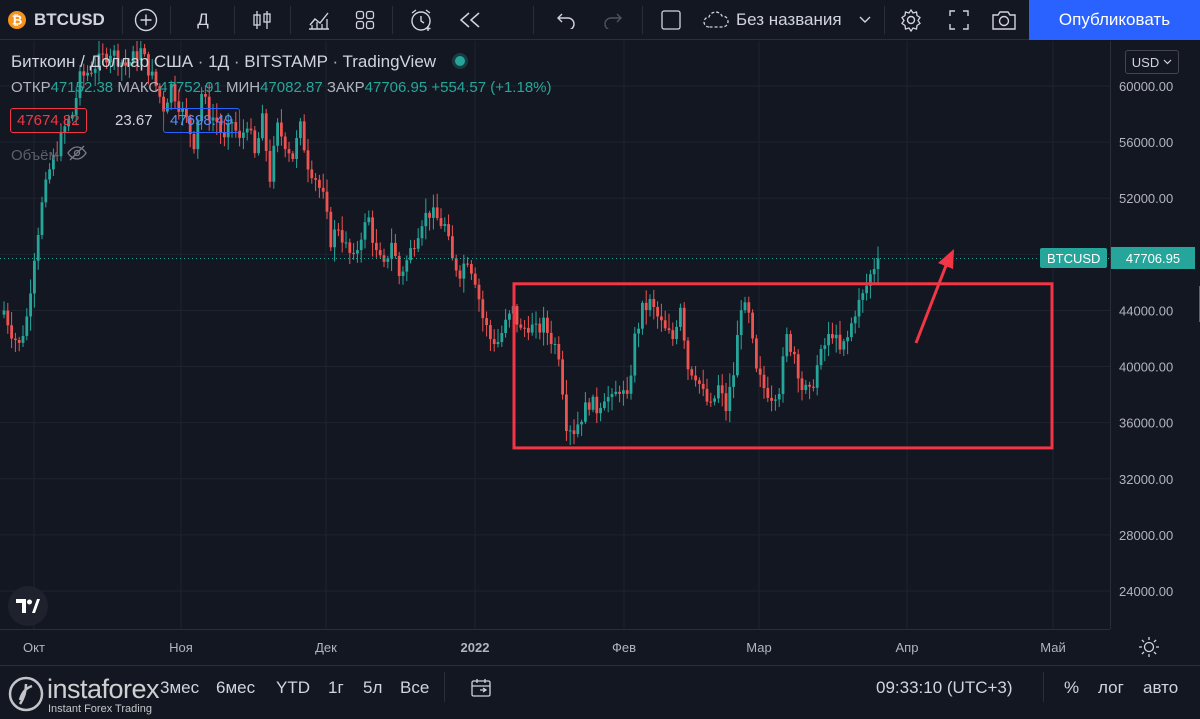 The height and width of the screenshot is (719, 1200). Describe the element at coordinates (481, 688) in the screenshot. I see `date-range-icon` at that location.